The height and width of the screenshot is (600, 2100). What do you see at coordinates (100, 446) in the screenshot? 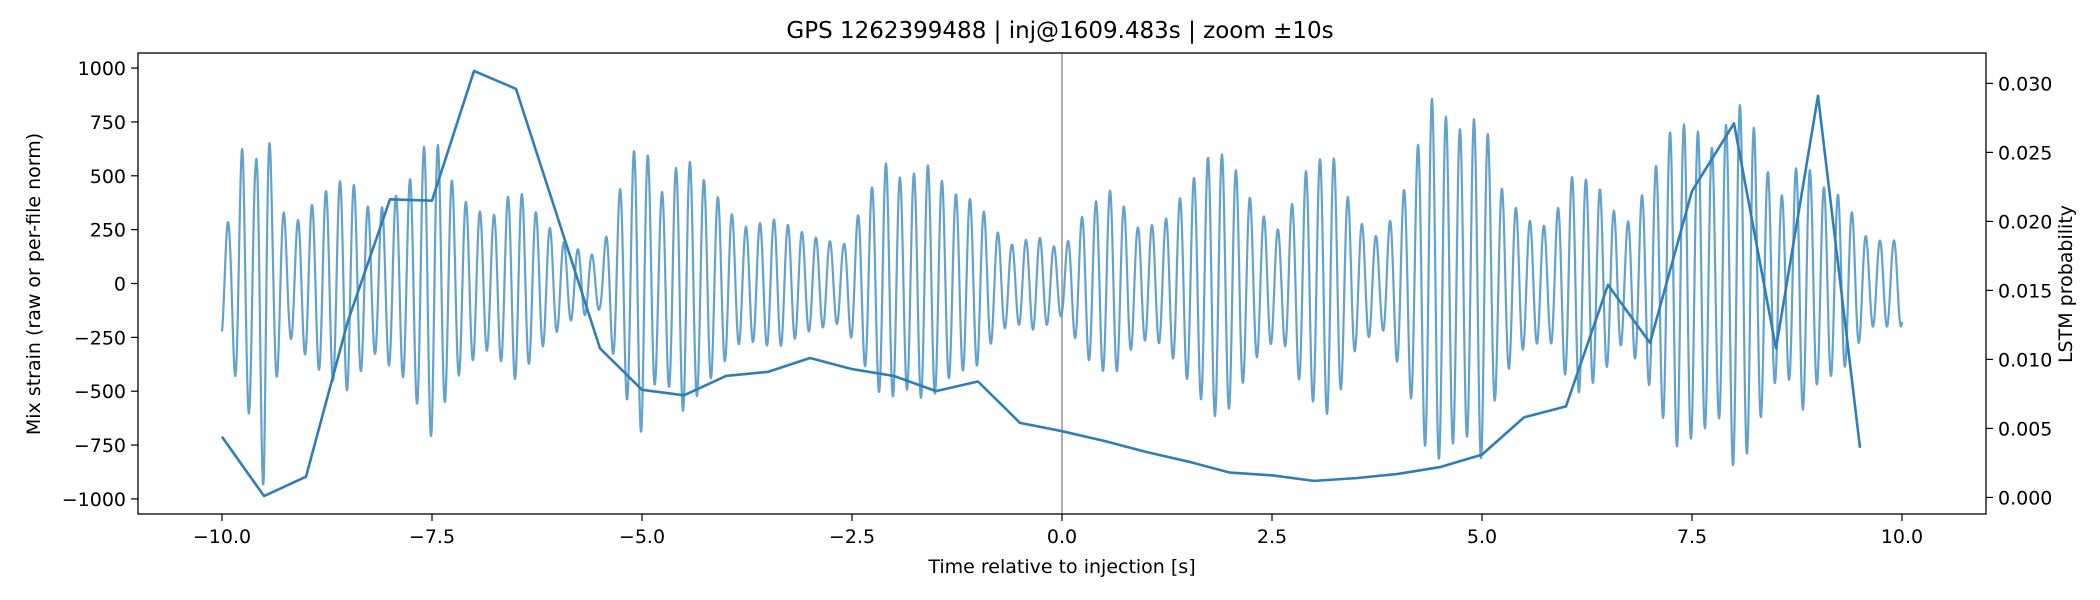
I see `y-left-tick-label: −750` at bounding box center [100, 446].